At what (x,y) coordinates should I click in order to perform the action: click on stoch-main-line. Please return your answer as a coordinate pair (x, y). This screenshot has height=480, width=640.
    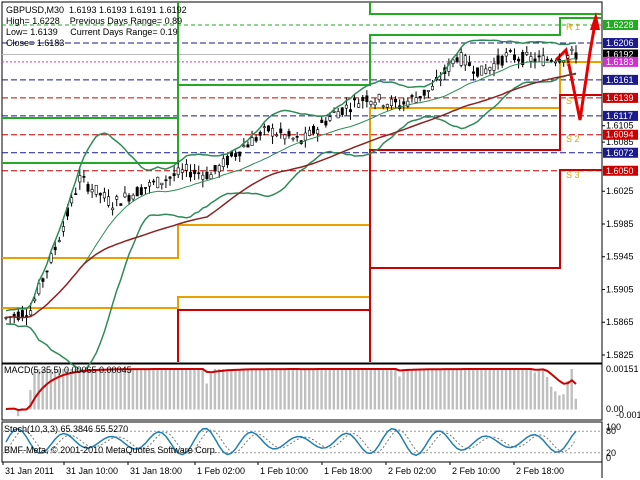
    Looking at the image, I should click on (291, 442).